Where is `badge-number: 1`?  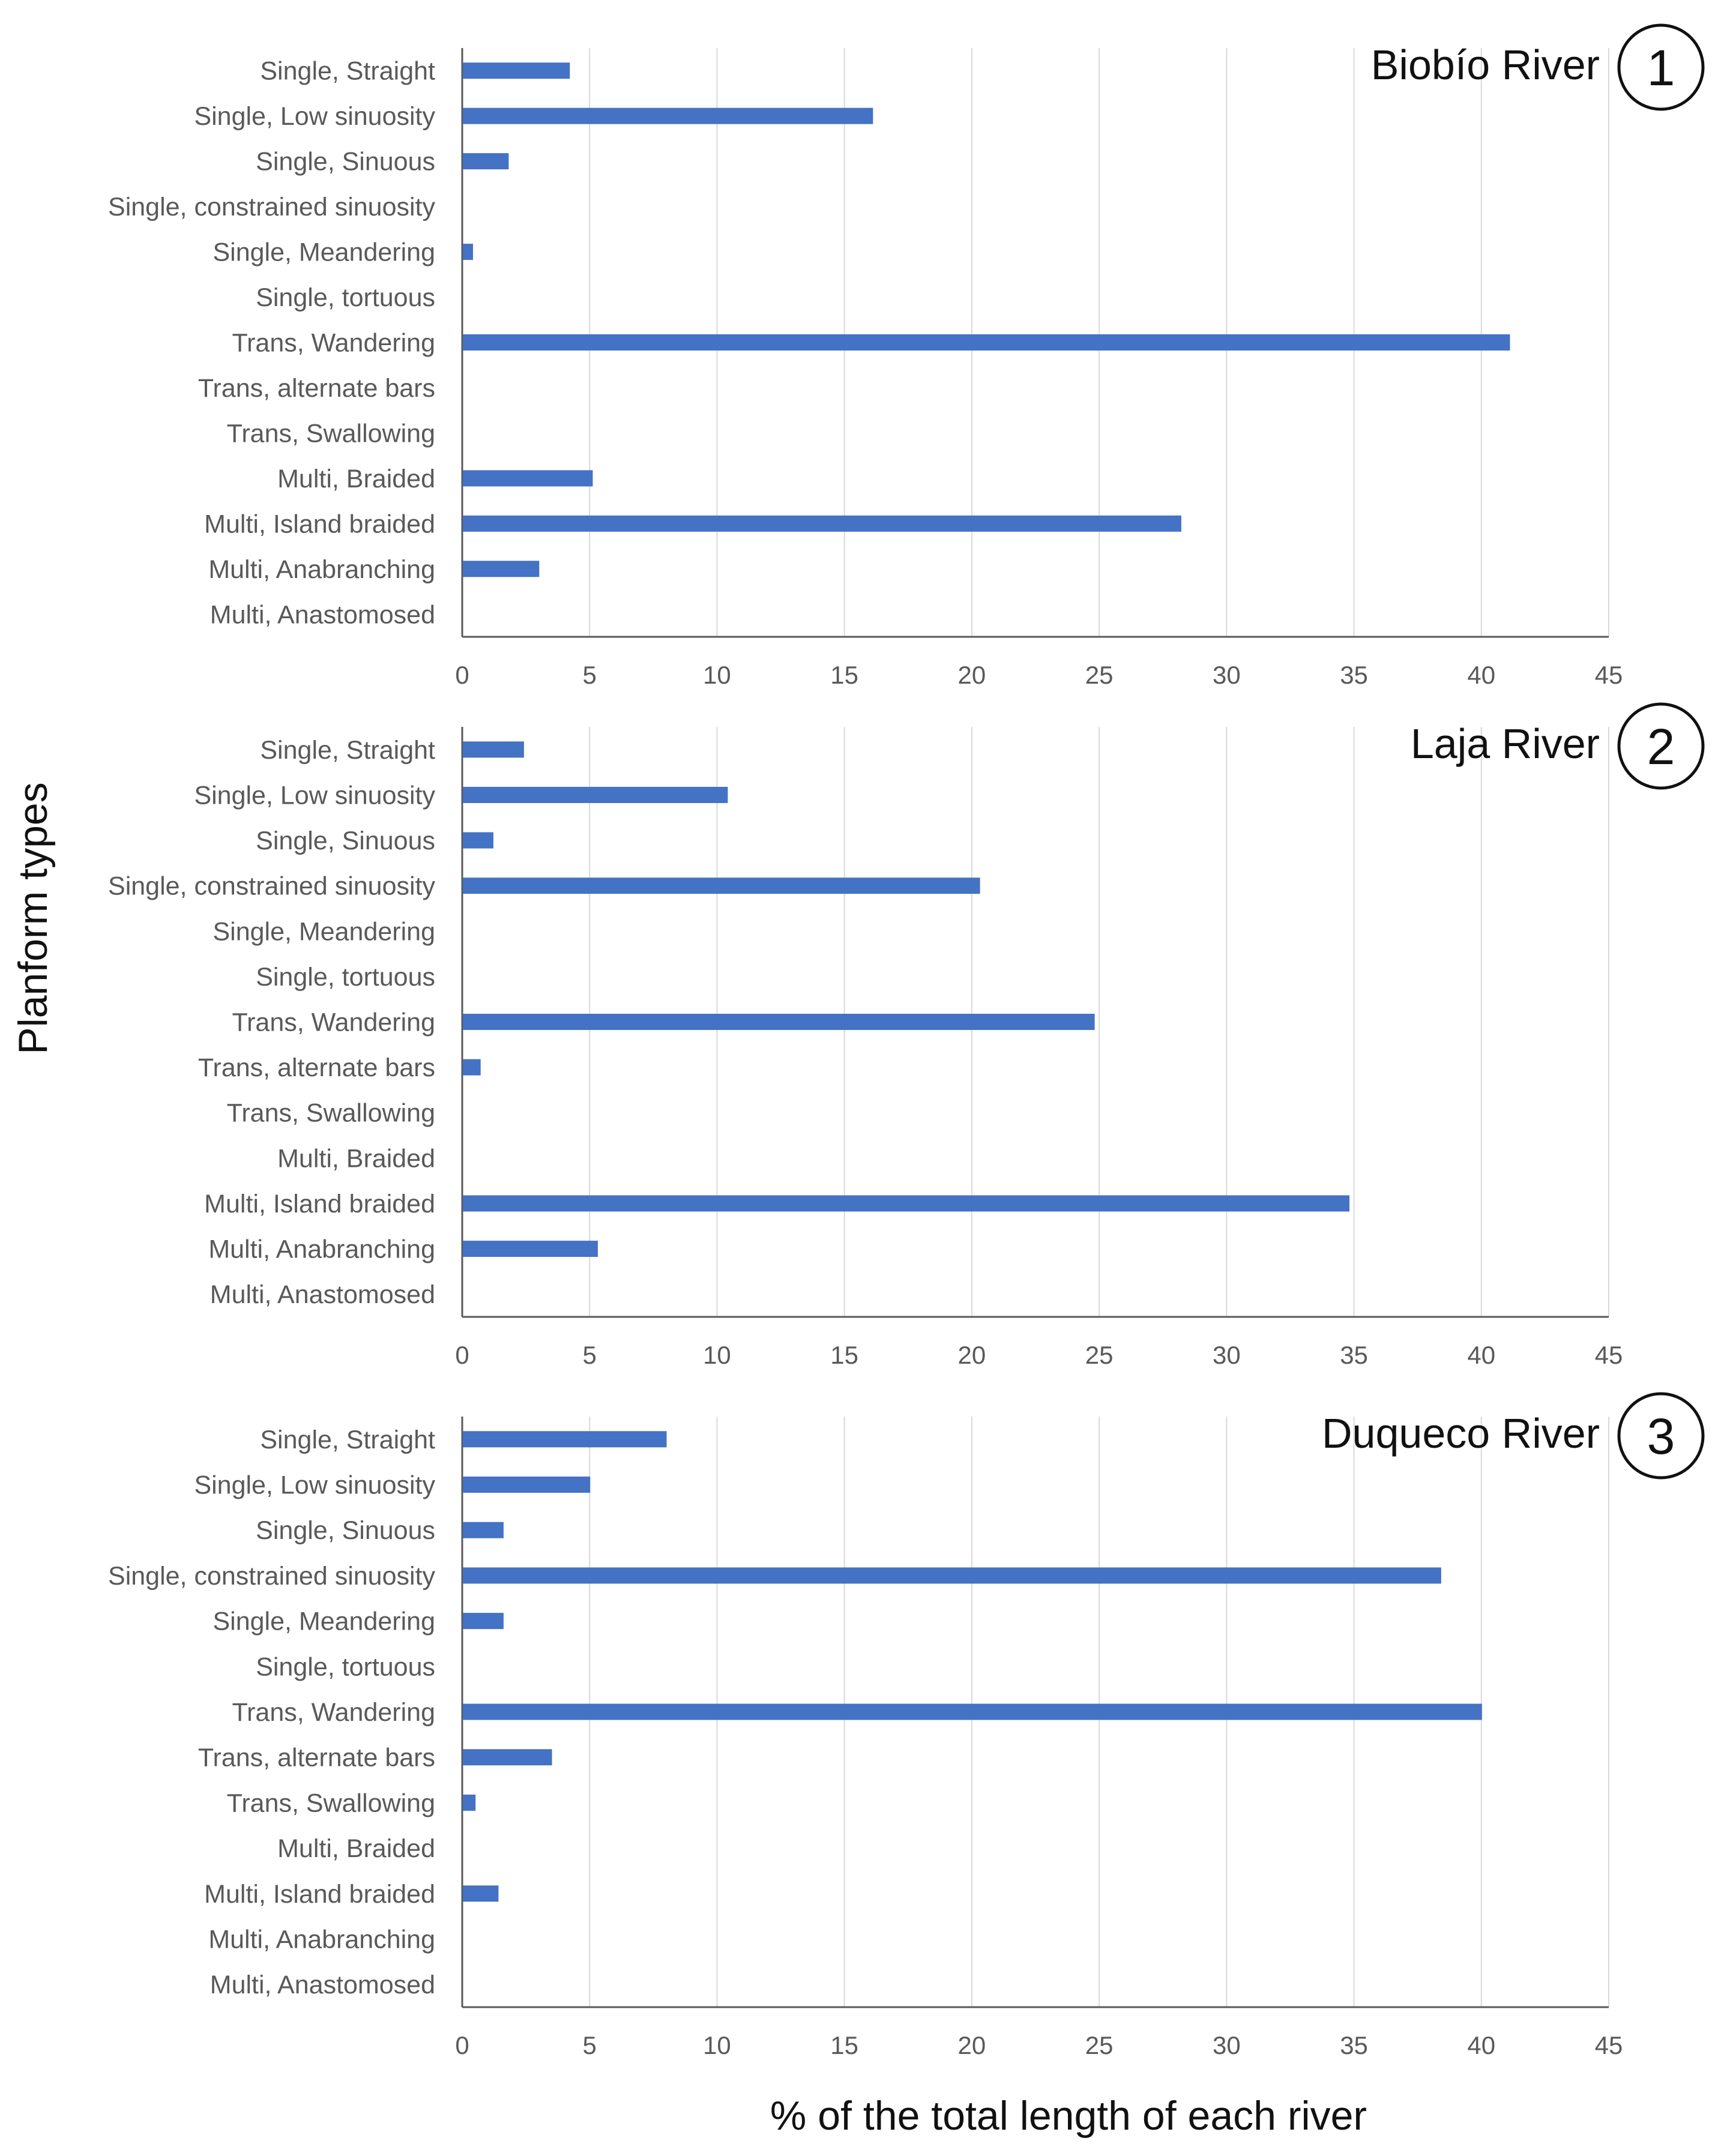
badge-number: 1 is located at coordinates (1661, 68).